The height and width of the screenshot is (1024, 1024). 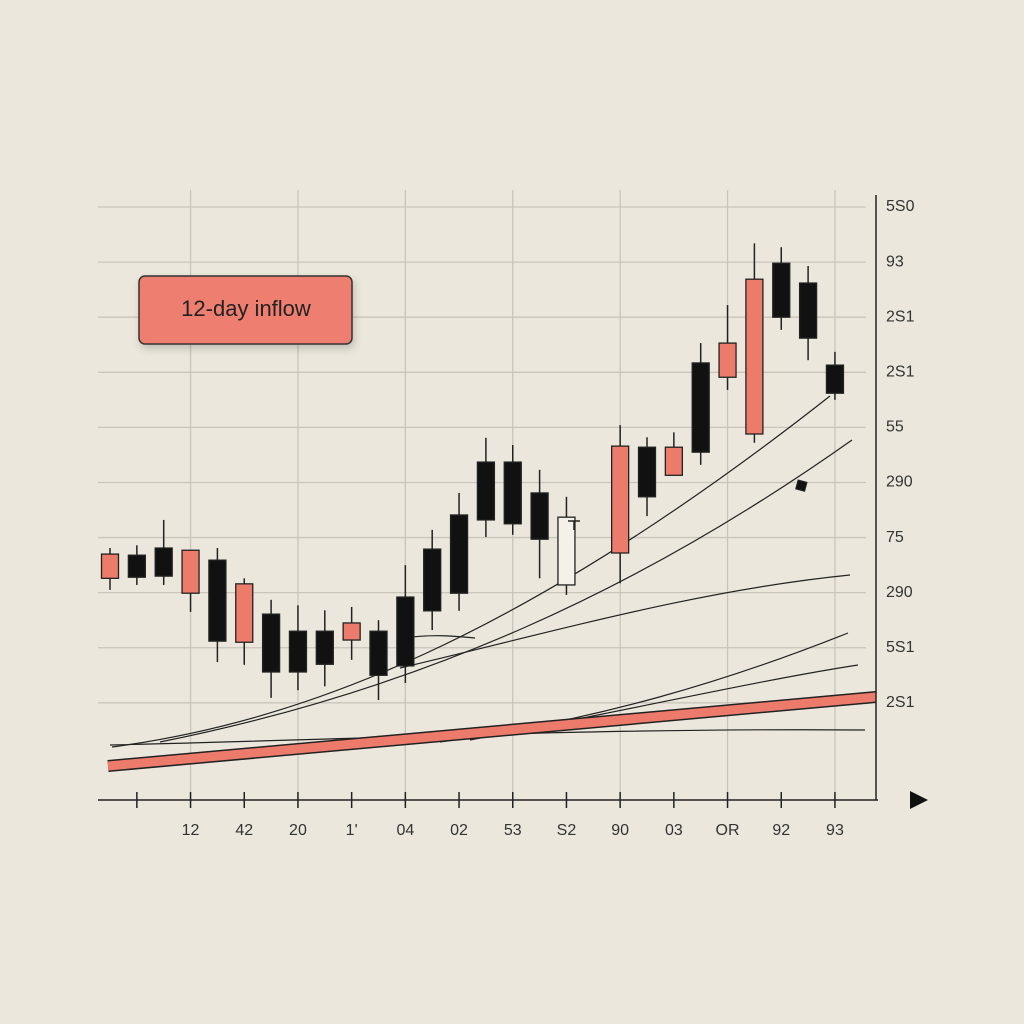 I want to click on x-tick-label: 02, so click(x=459, y=830).